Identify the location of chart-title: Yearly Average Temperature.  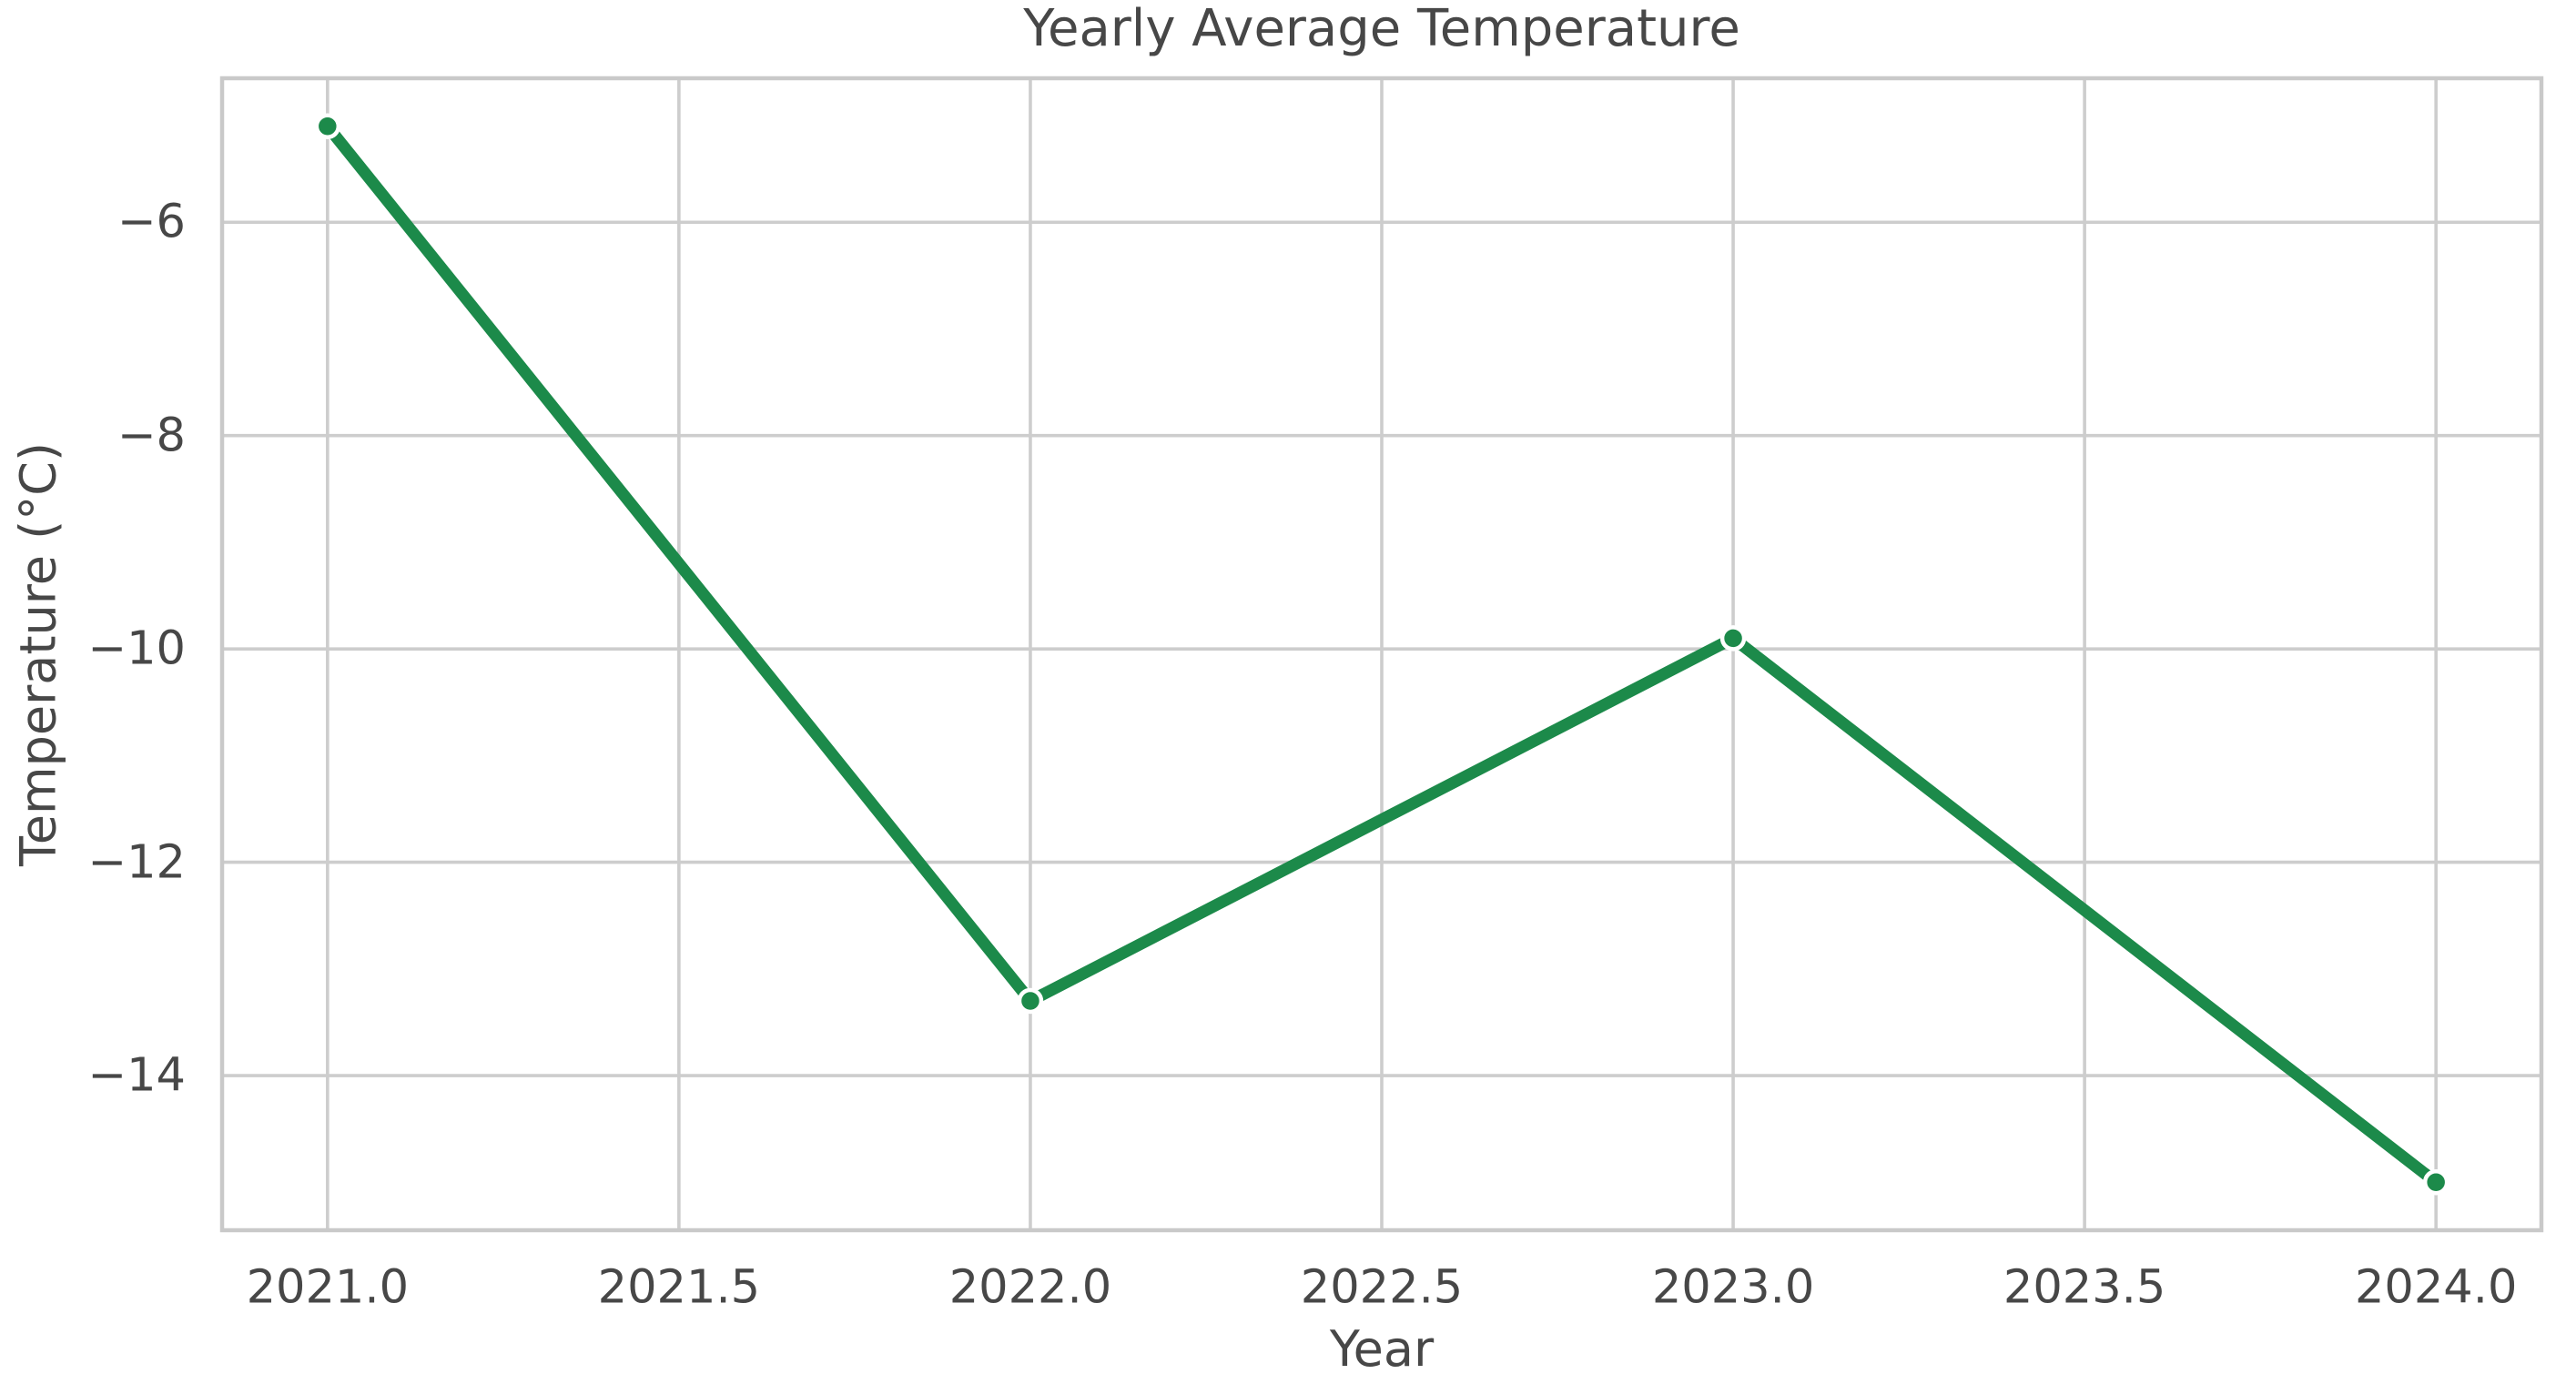
(1381, 29).